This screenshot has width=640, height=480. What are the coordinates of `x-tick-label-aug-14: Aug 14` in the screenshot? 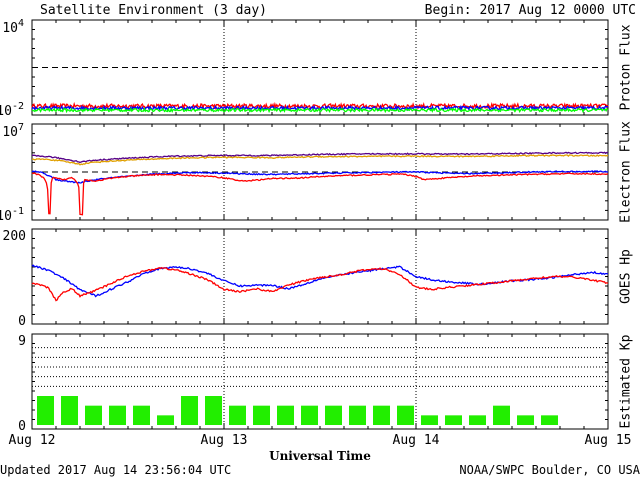 It's located at (416, 440).